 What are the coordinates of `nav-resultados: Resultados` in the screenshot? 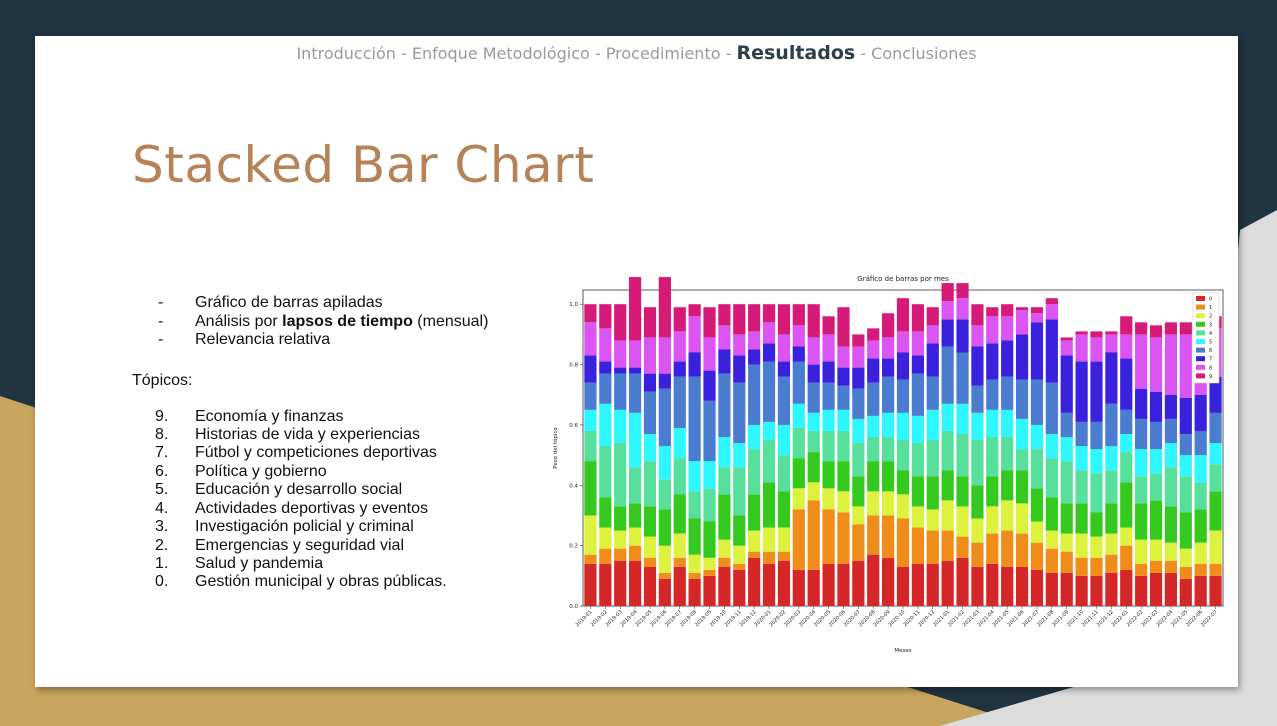 It's located at (796, 53).